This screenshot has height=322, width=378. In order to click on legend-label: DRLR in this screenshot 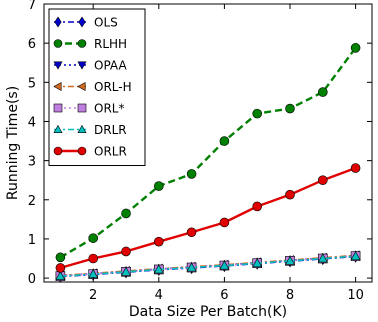, I will do `click(110, 130)`.